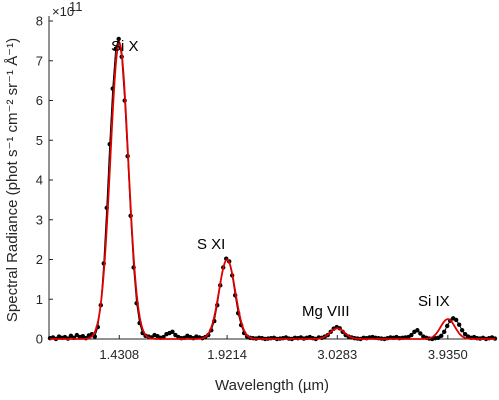 The image size is (499, 400). What do you see at coordinates (39, 299) in the screenshot?
I see `y-tick-label: 1` at bounding box center [39, 299].